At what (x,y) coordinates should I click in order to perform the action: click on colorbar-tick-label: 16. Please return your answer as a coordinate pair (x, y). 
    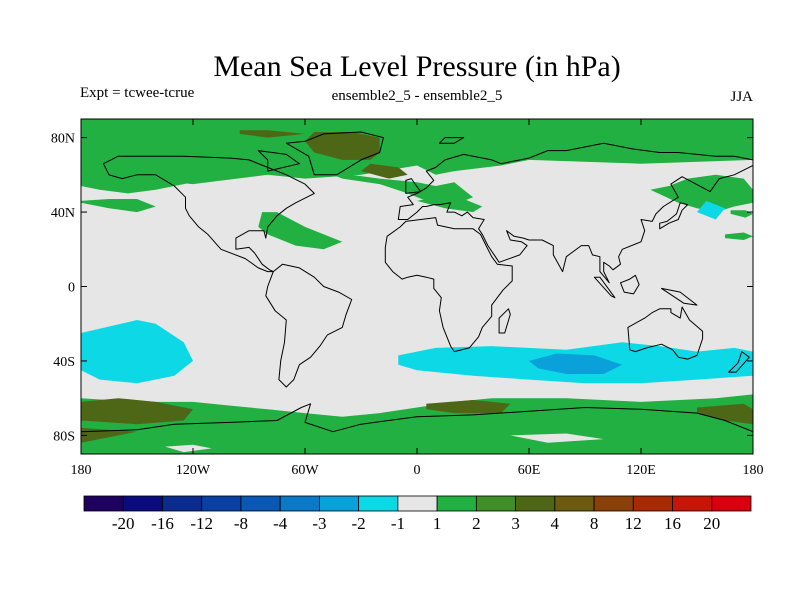
    Looking at the image, I should click on (672, 523).